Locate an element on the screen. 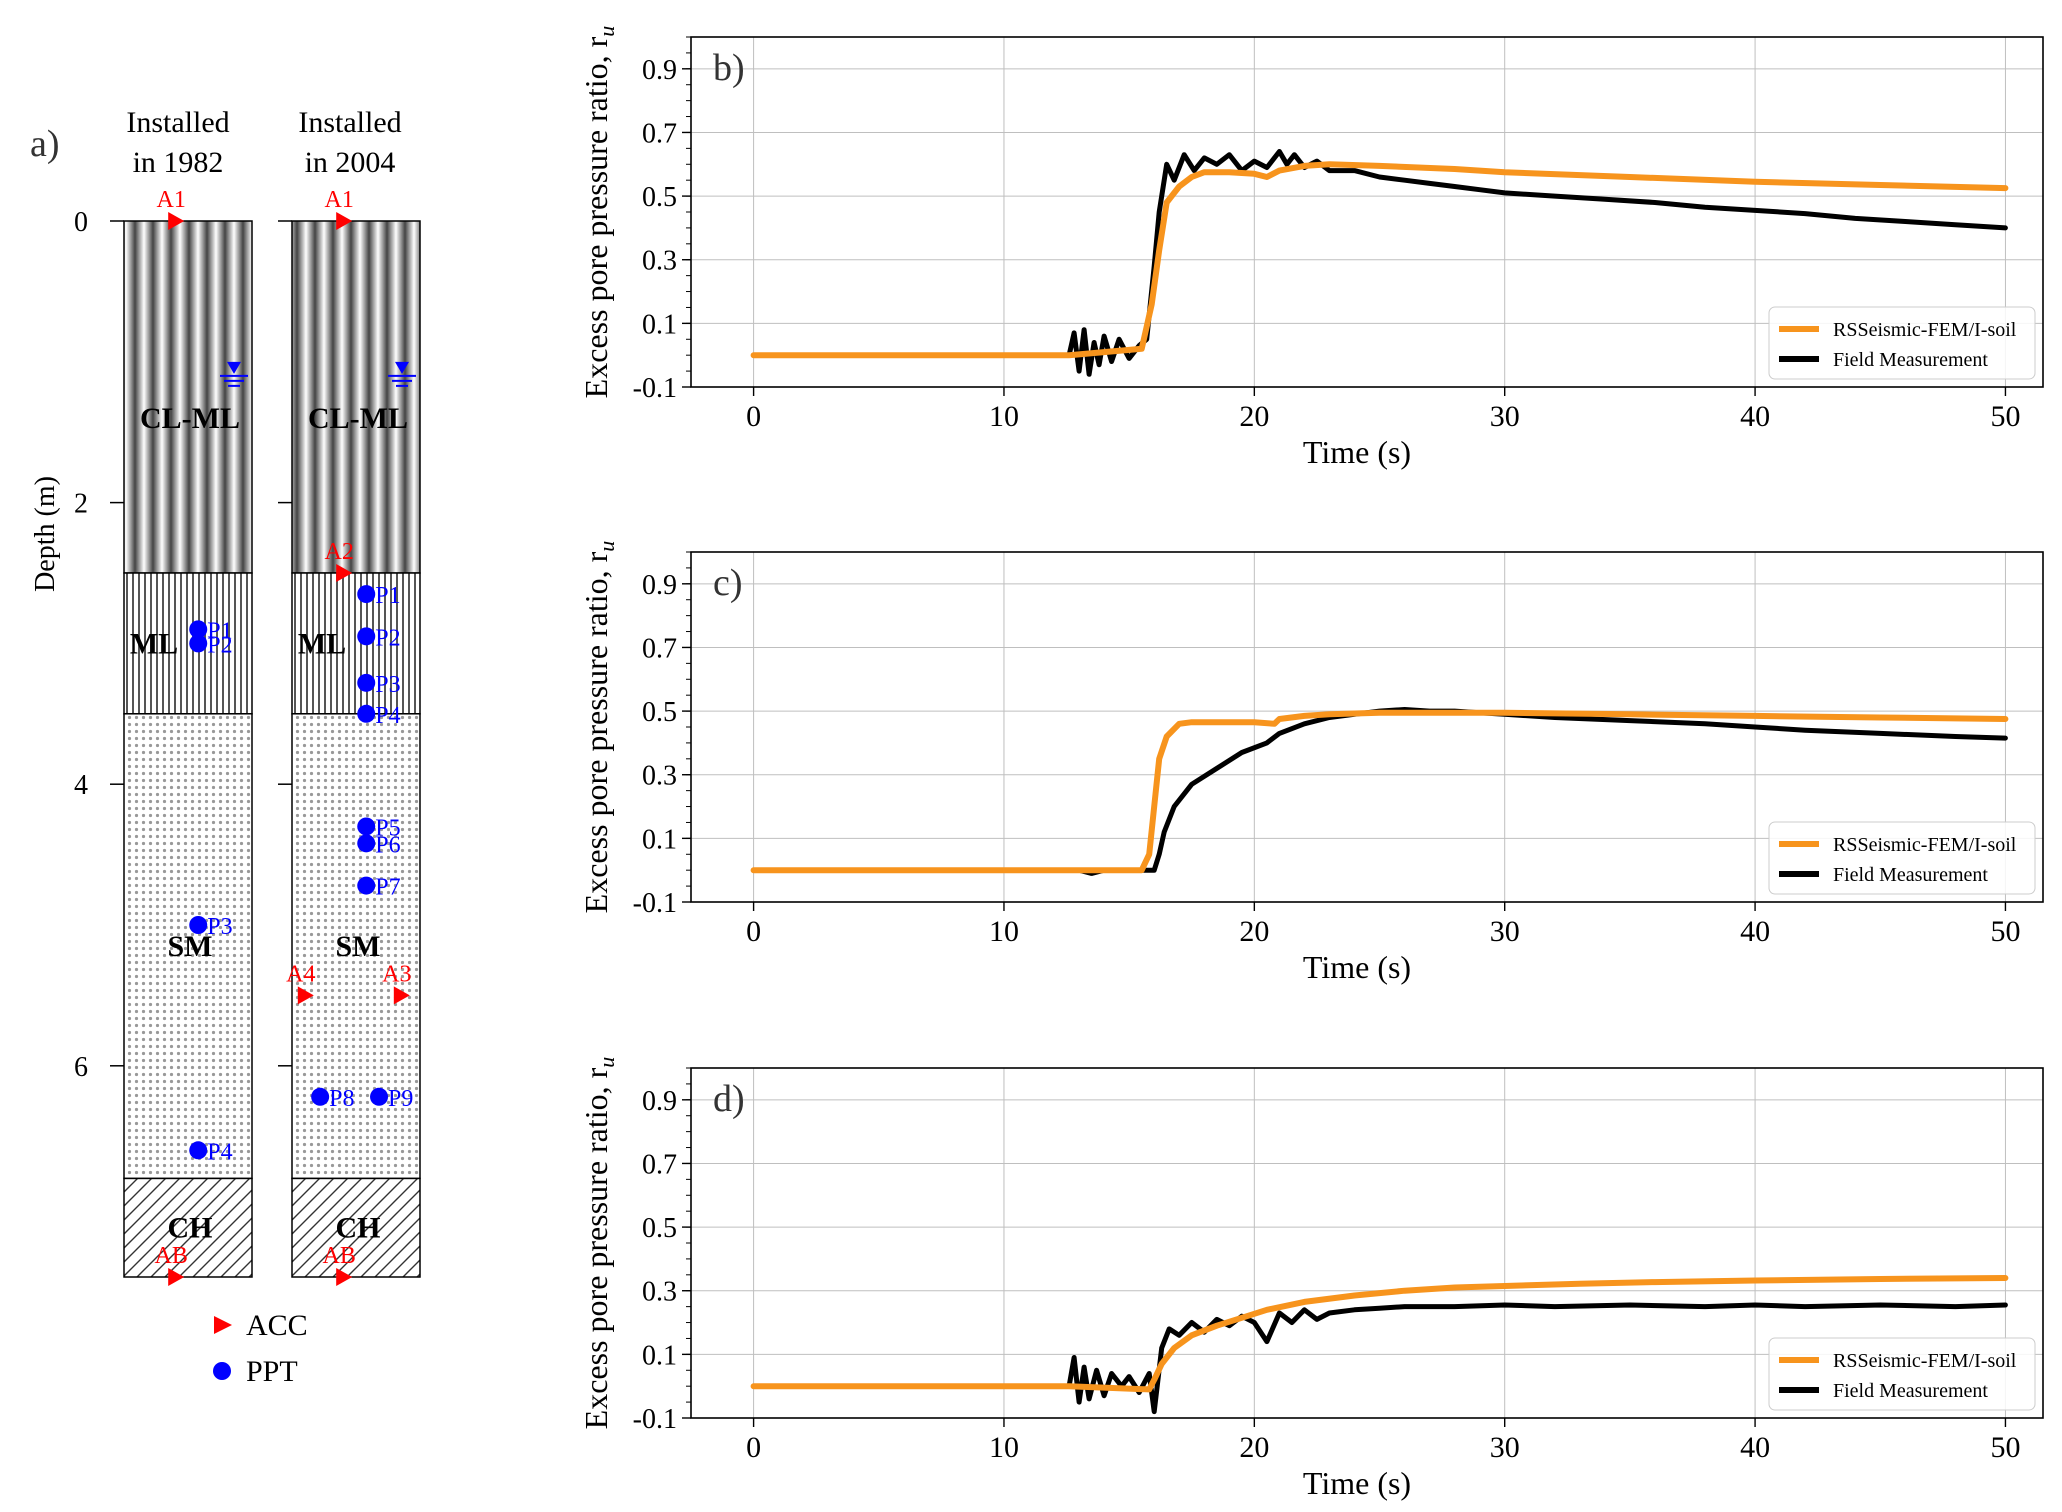 The width and height of the screenshot is (2062, 1512). piezometer-label: P9 is located at coordinates (400, 1099).